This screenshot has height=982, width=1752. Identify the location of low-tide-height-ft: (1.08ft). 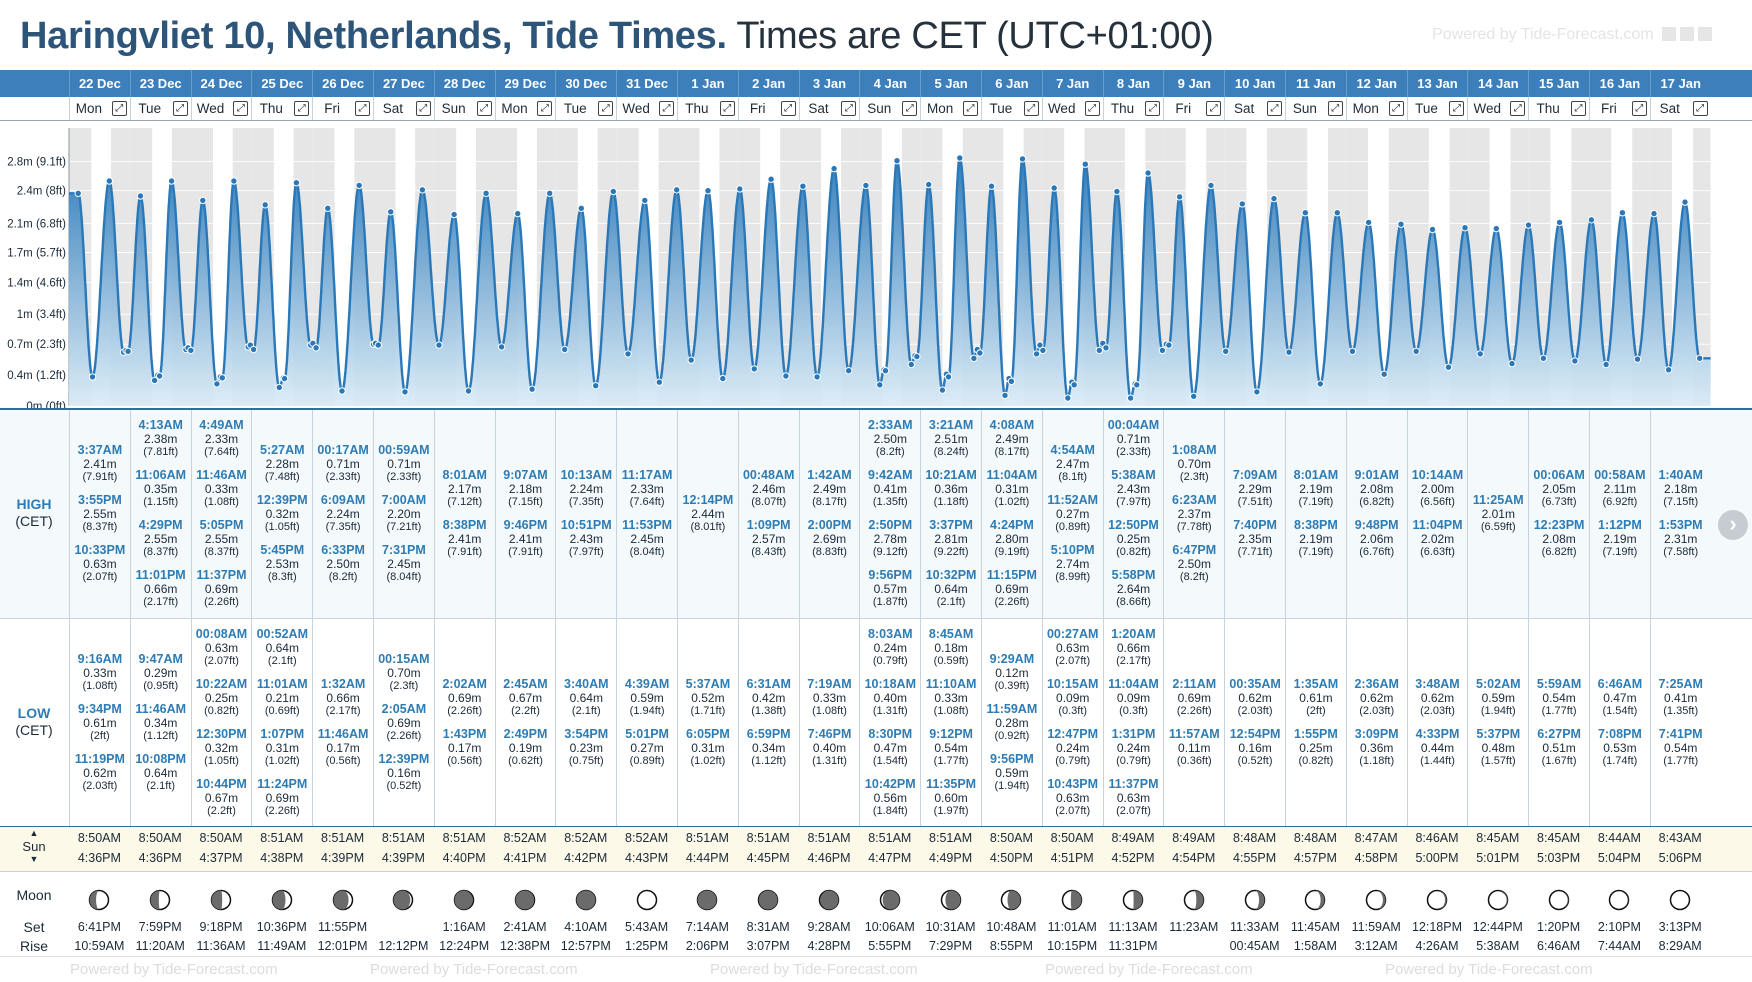
(829, 711).